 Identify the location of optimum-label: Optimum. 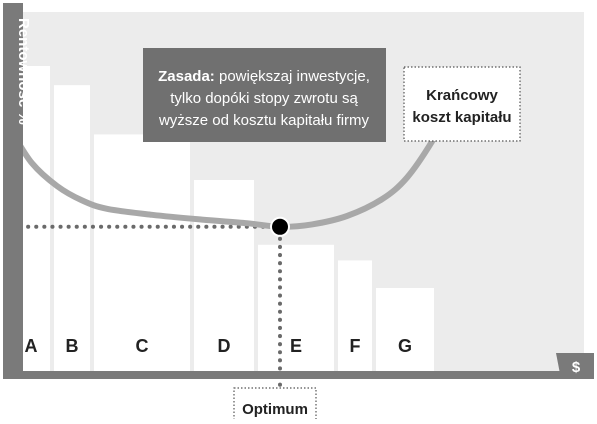
(275, 409).